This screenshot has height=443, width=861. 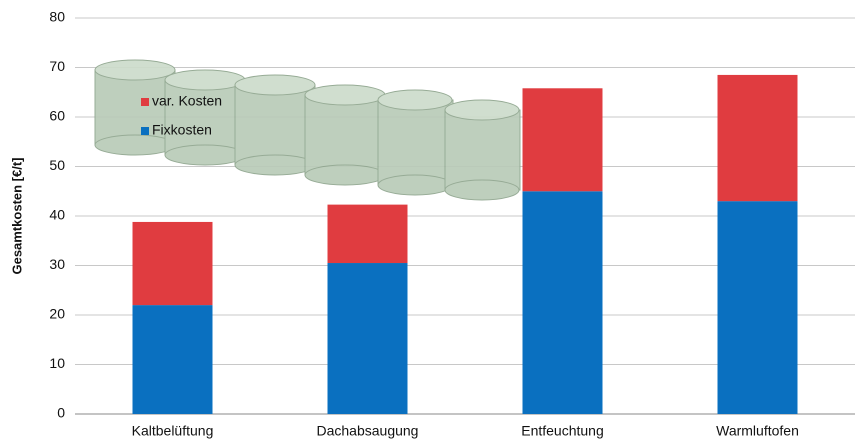 What do you see at coordinates (57, 264) in the screenshot?
I see `y-tick-label: 30` at bounding box center [57, 264].